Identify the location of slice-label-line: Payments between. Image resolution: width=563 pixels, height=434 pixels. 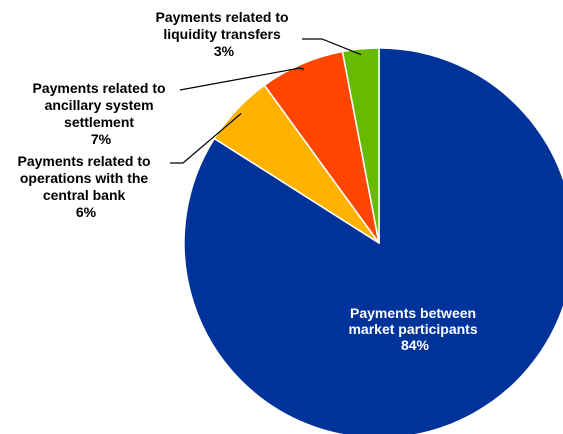
(413, 313).